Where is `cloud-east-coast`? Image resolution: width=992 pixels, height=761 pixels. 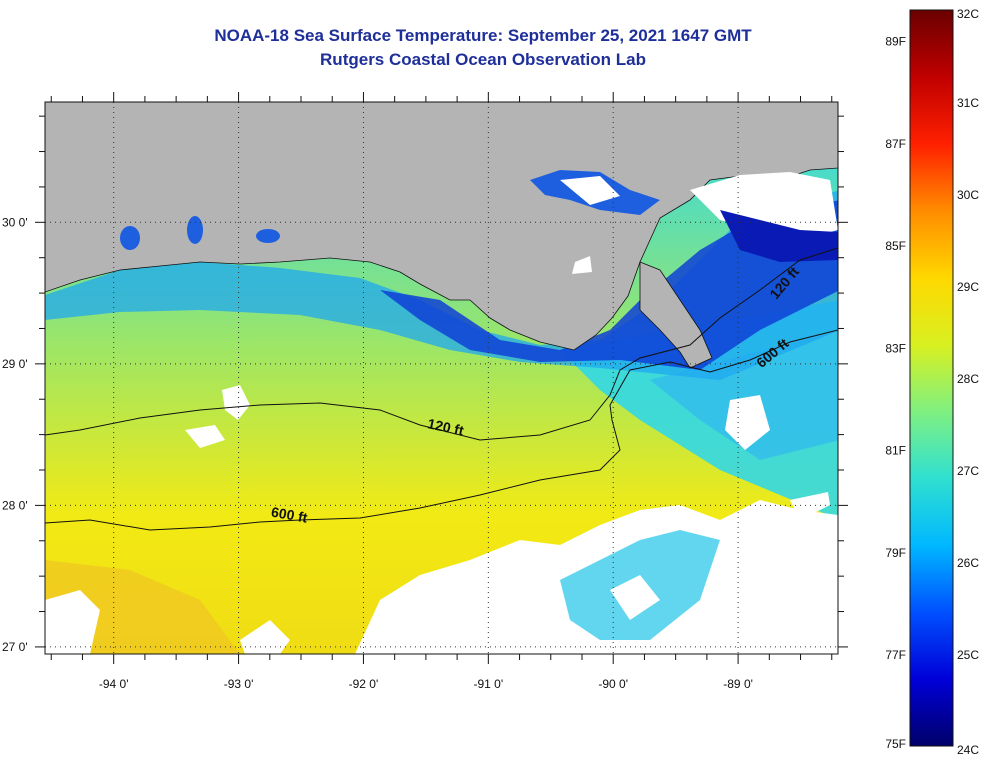 cloud-east-coast is located at coordinates (764, 206).